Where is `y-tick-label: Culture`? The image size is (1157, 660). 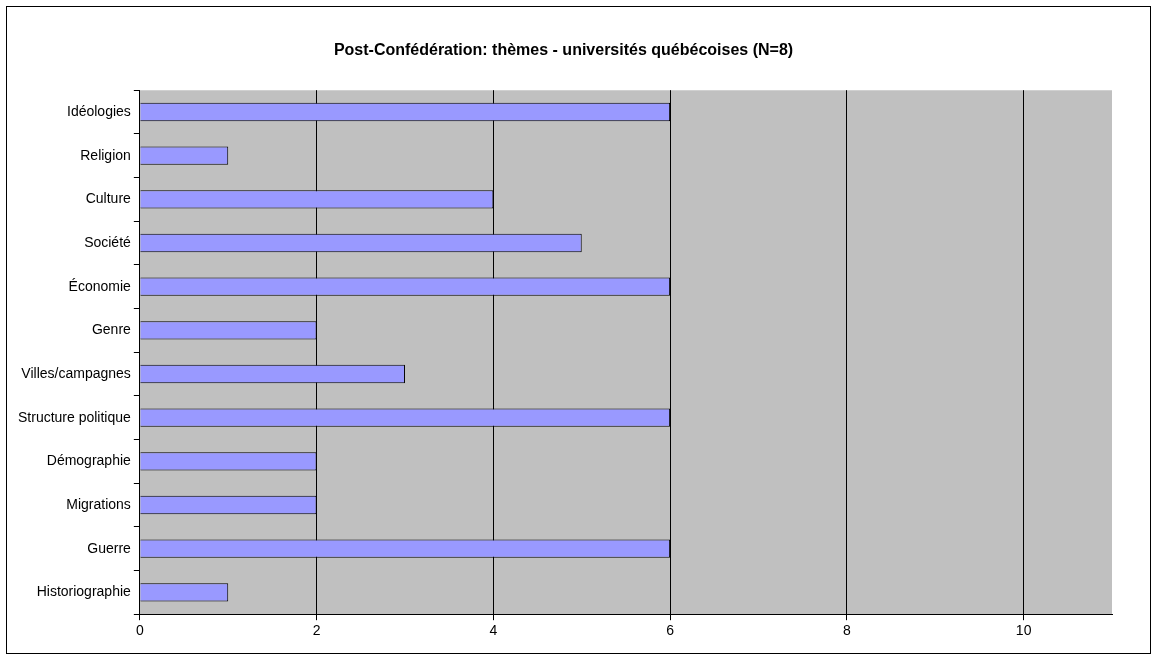 y-tick-label: Culture is located at coordinates (108, 198).